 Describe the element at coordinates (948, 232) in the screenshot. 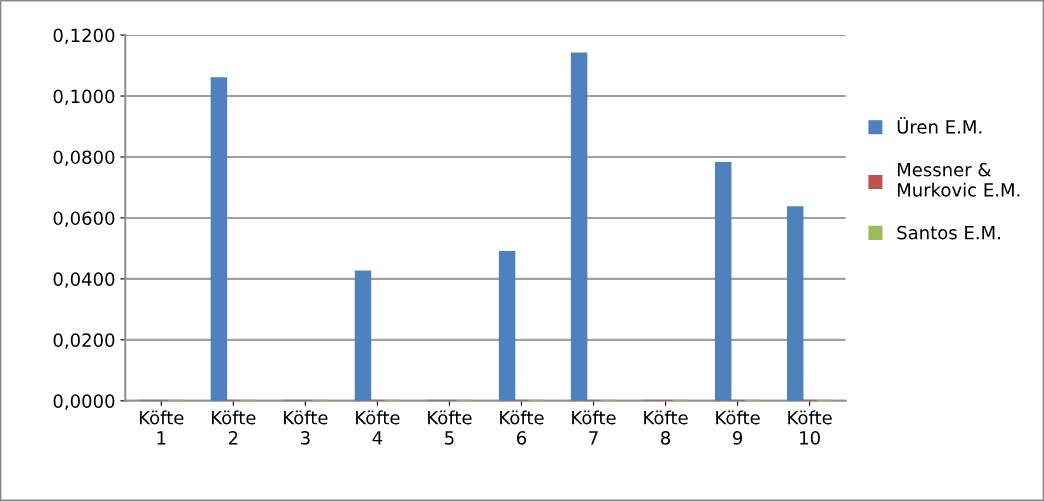

I see `legend-label: Santos E.M.` at that location.